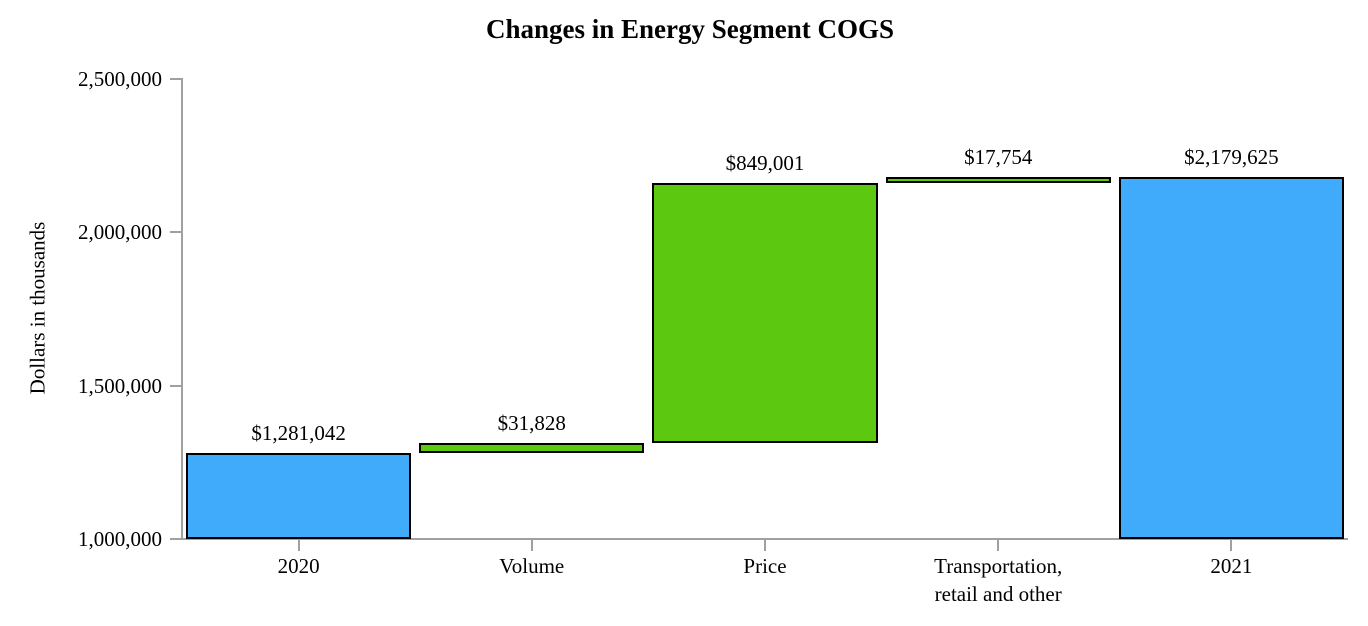  I want to click on bar-value-label-2020: $1,281,042, so click(298, 432).